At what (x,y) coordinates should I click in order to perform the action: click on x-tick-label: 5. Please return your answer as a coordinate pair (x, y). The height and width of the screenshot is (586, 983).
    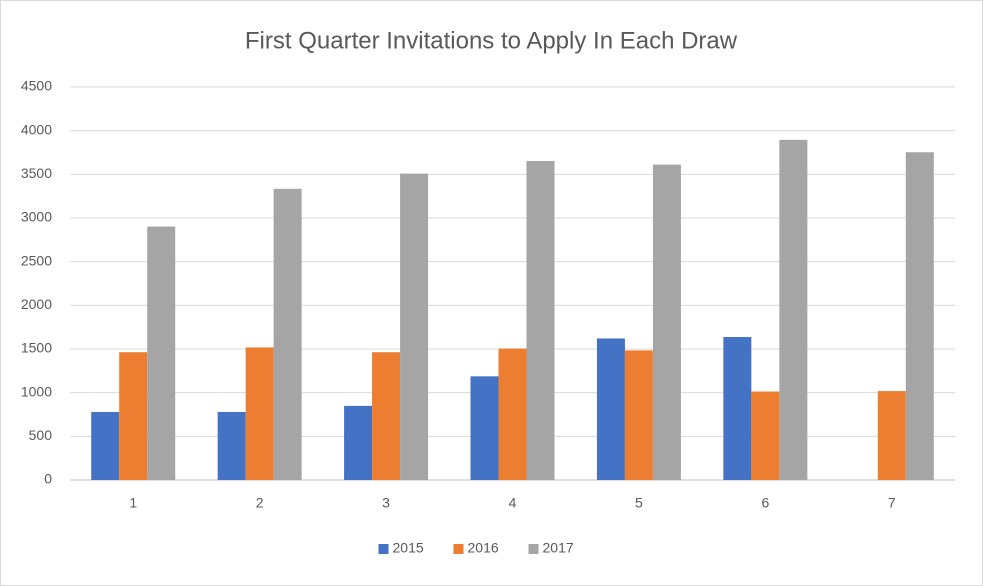
    Looking at the image, I should click on (639, 503).